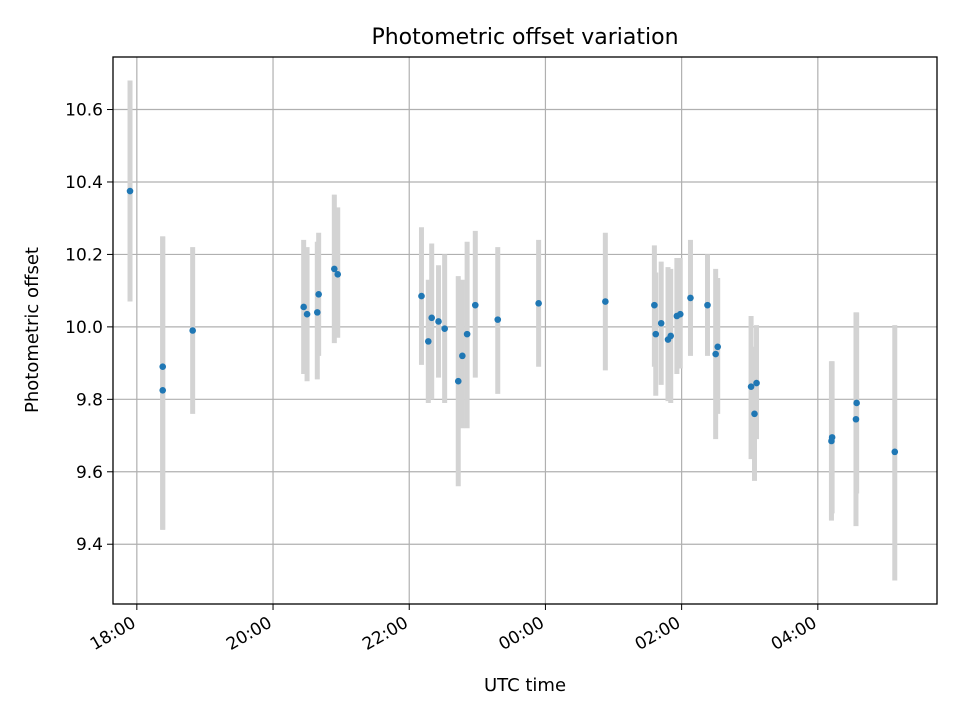 This screenshot has height=720, width=960. I want to click on x-axis-label: UTC time, so click(525, 685).